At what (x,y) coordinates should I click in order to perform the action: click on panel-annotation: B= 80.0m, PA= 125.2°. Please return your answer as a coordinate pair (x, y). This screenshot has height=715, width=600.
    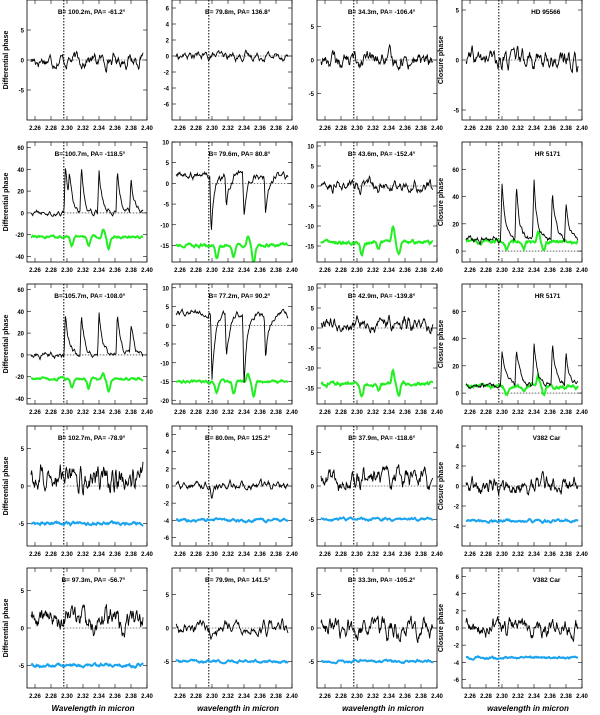
    Looking at the image, I should click on (238, 438).